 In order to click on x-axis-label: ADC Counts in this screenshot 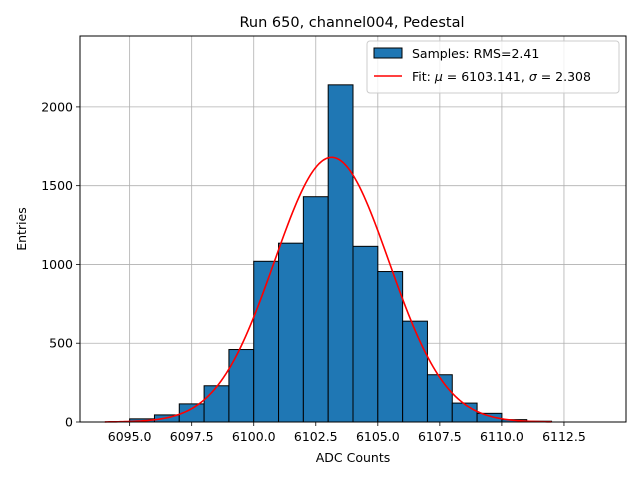, I will do `click(353, 457)`.